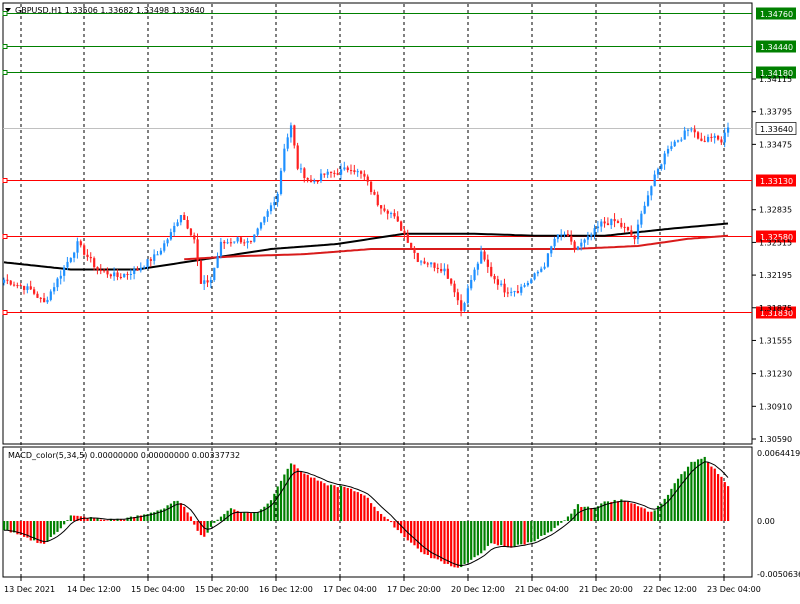 The width and height of the screenshot is (800, 604). What do you see at coordinates (775, 210) in the screenshot?
I see `price-tick-label-3: 1.32835` at bounding box center [775, 210].